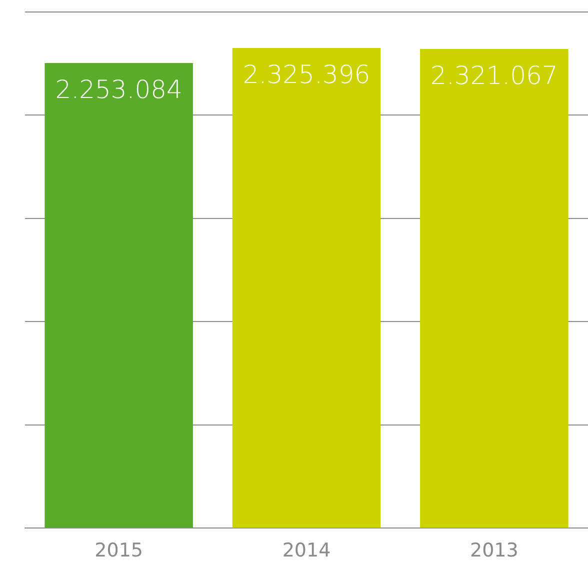 This screenshot has width=588, height=575. What do you see at coordinates (118, 89) in the screenshot?
I see `data-label: 2.253.084` at bounding box center [118, 89].